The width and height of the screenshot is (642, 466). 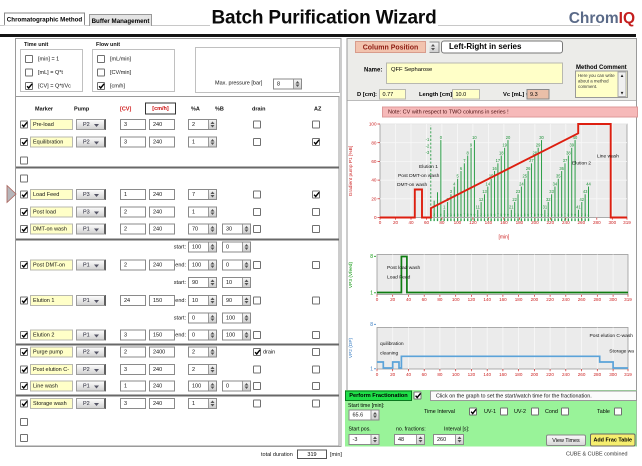 I want to click on svg-text: 39, so click(x=571, y=145).